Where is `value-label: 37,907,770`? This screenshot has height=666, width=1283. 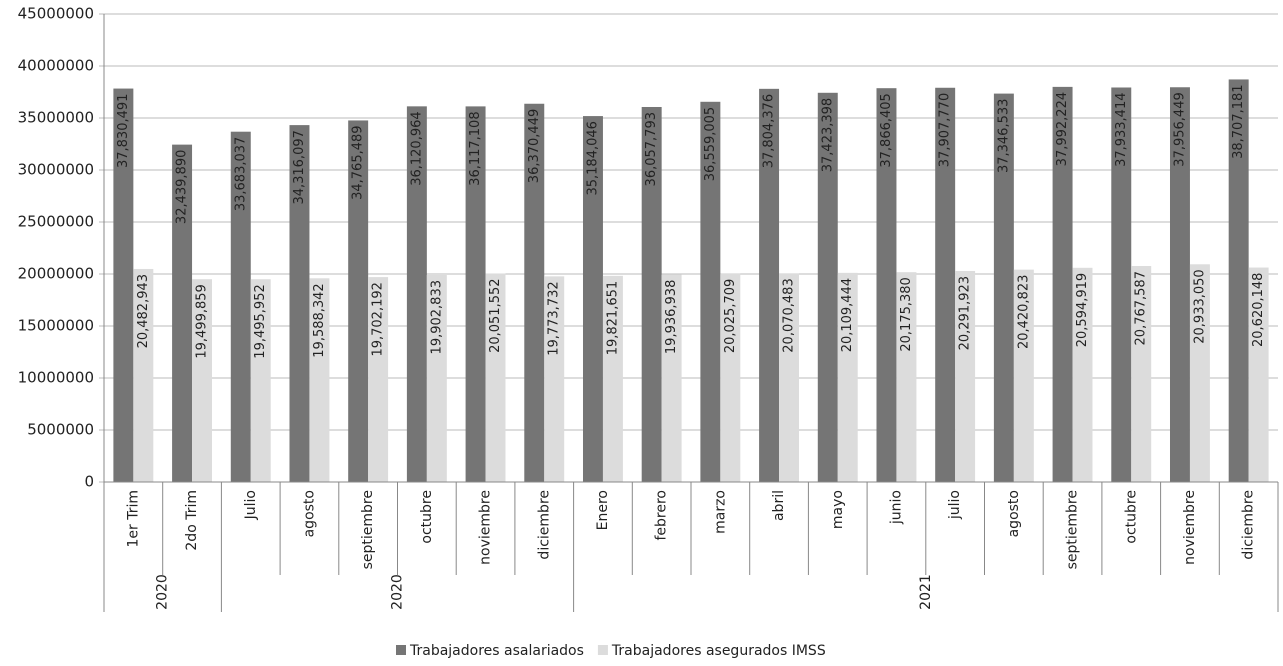
value-label: 37,907,770 is located at coordinates (945, 130).